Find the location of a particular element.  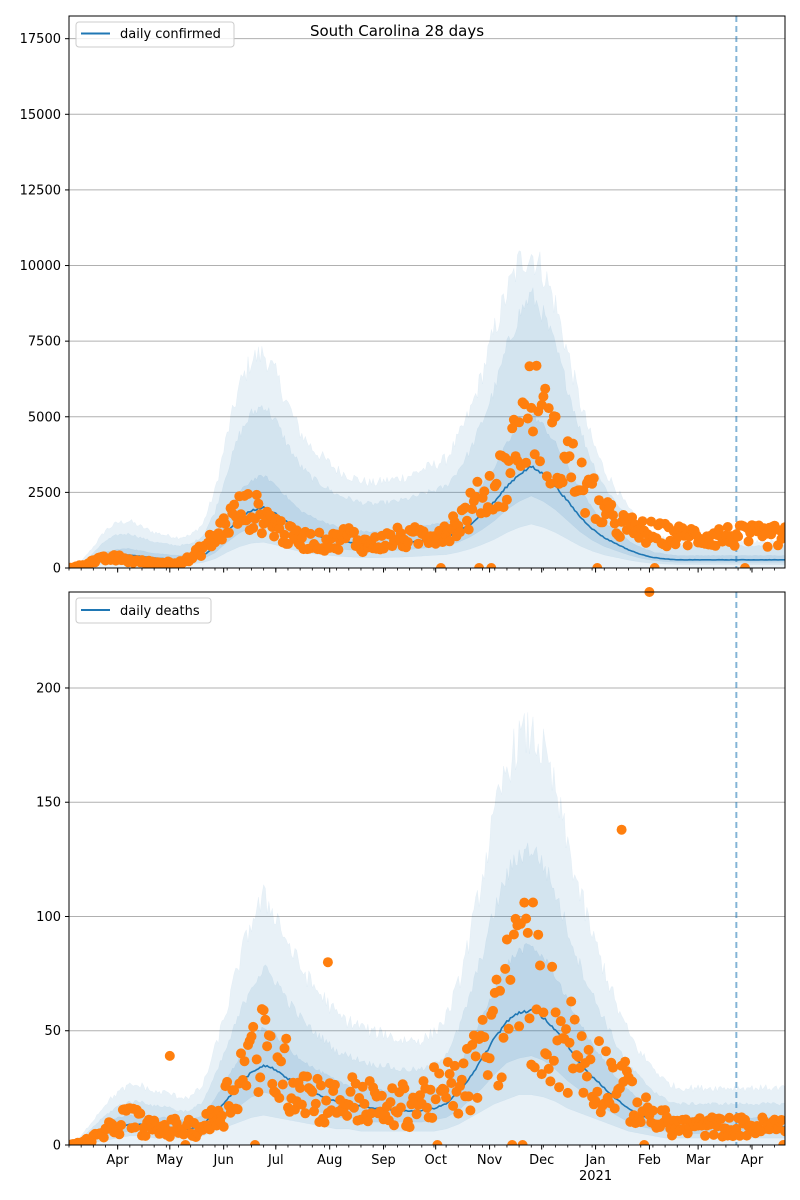

ytick-label: 0 is located at coordinates (57, 569).